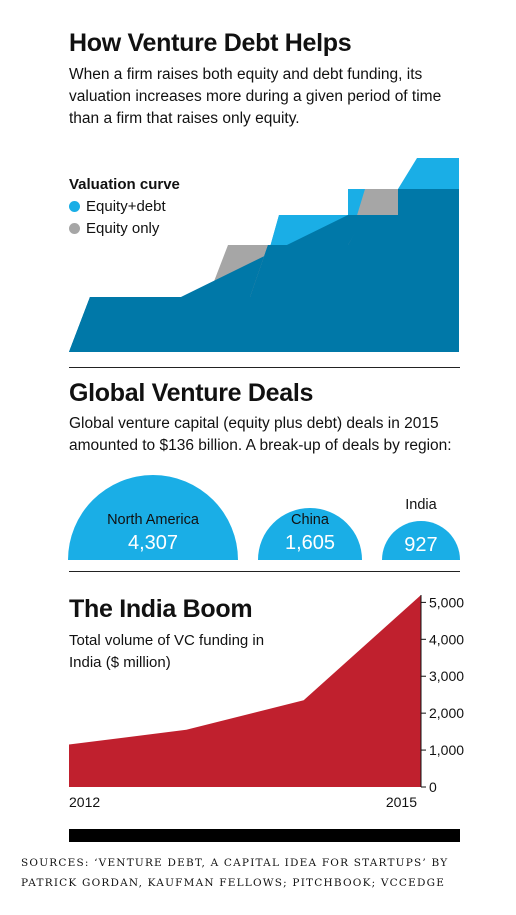  What do you see at coordinates (123, 228) in the screenshot?
I see `legend-label-equity-only: Equity only` at bounding box center [123, 228].